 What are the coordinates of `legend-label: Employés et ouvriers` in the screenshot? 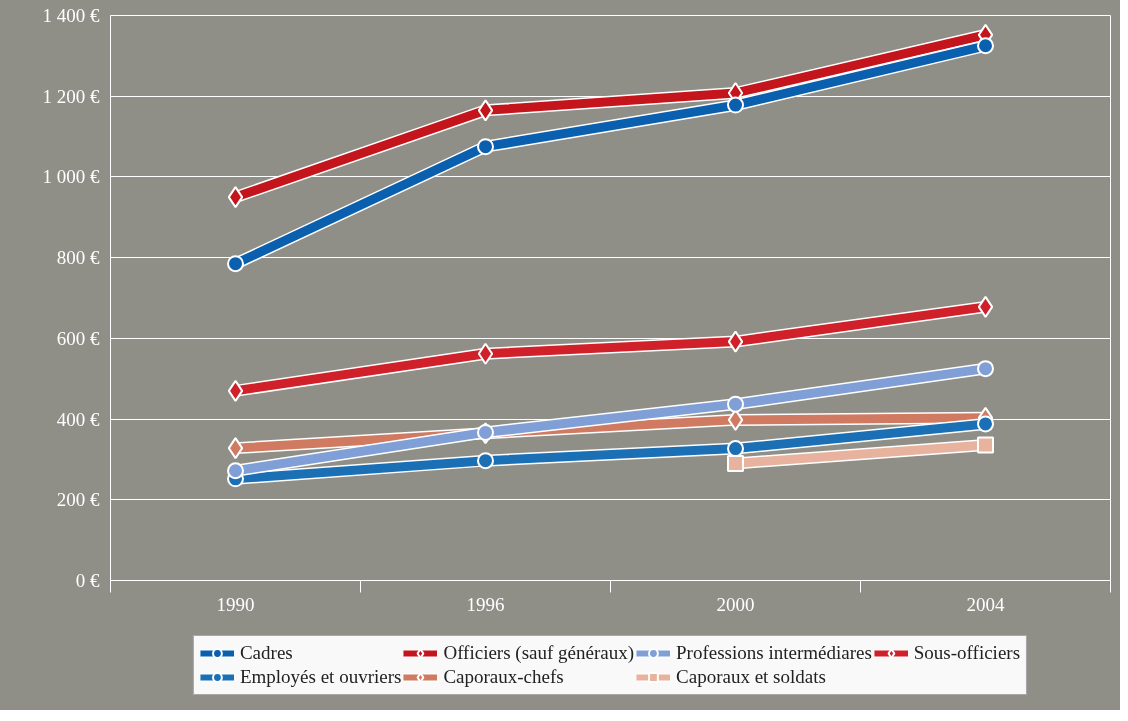 It's located at (320, 677).